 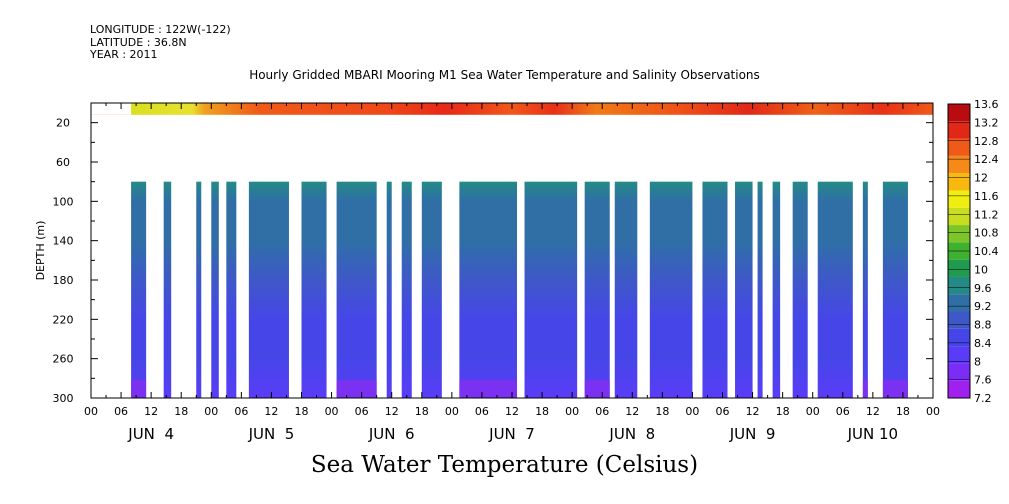 I want to click on year-label: YEAR : 2011, so click(x=124, y=54).